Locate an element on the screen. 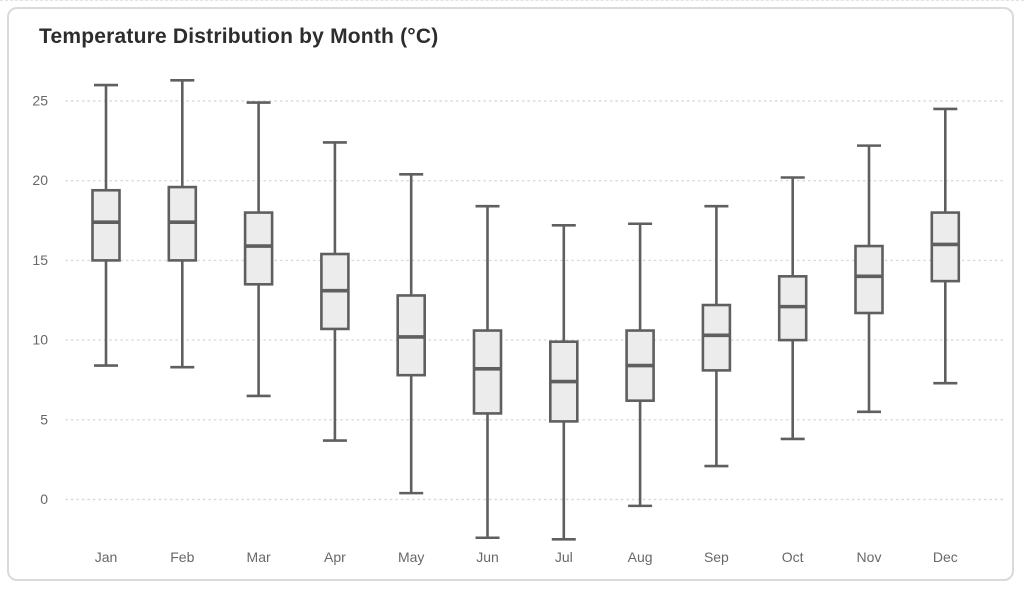  boxplot-mar: Mar is located at coordinates (258, 333).